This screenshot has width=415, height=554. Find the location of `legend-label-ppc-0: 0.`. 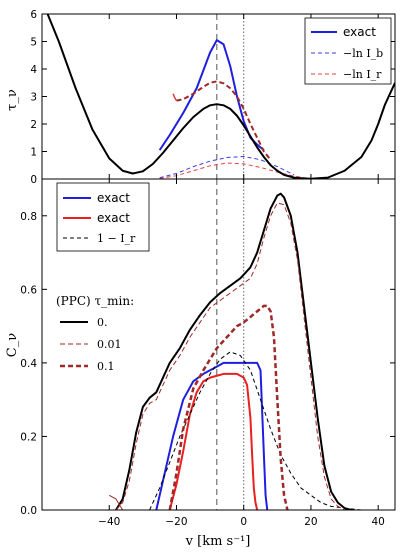

legend-label-ppc-0: 0. is located at coordinates (102, 322).